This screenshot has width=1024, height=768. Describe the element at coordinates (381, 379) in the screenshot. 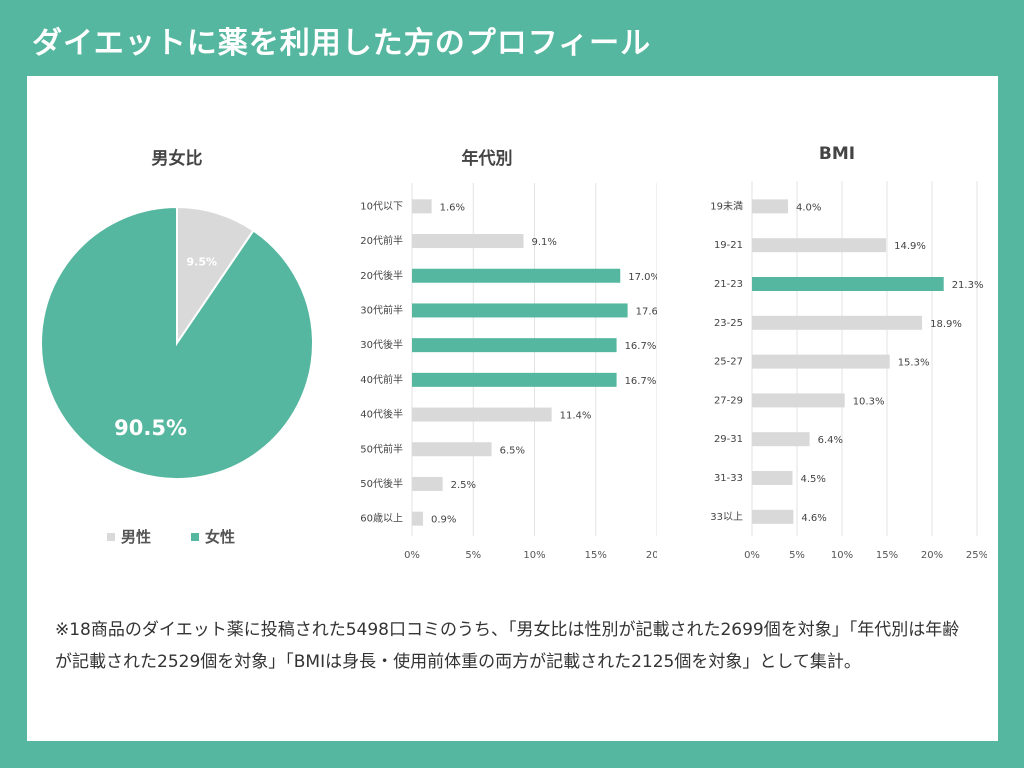

I see `age-category-label: 40代前半` at that location.